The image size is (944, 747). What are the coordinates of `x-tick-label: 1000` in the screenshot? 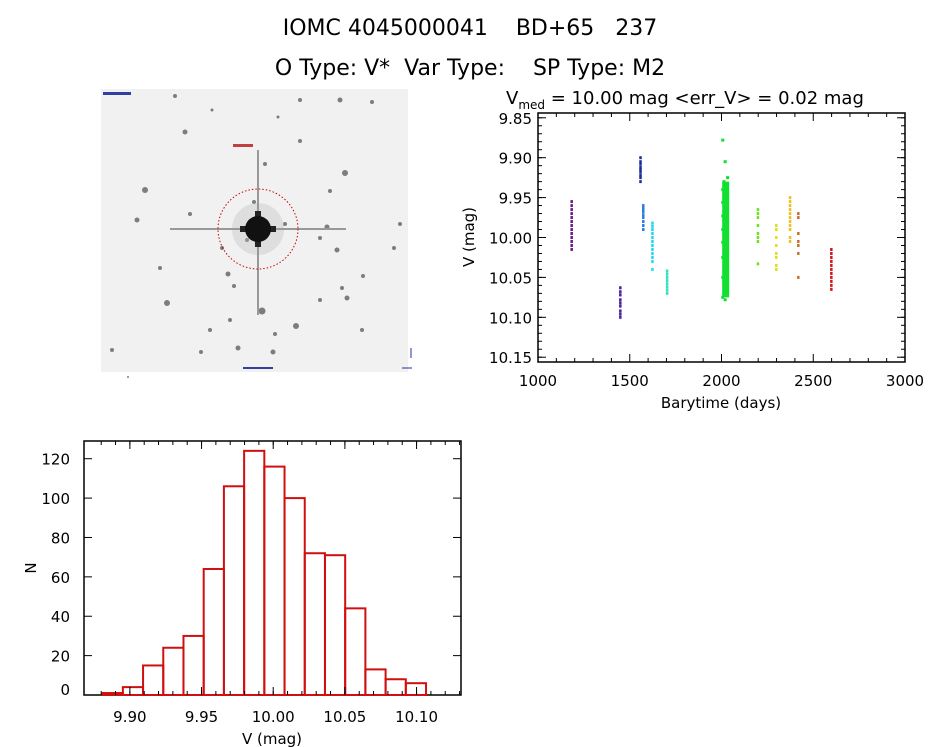 It's located at (538, 381).